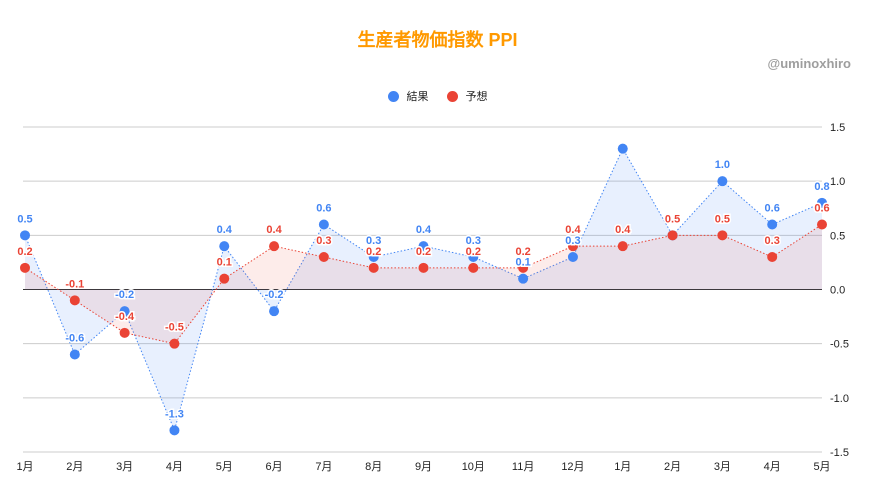  What do you see at coordinates (722, 165) in the screenshot?
I see `data-label: 1.0` at bounding box center [722, 165].